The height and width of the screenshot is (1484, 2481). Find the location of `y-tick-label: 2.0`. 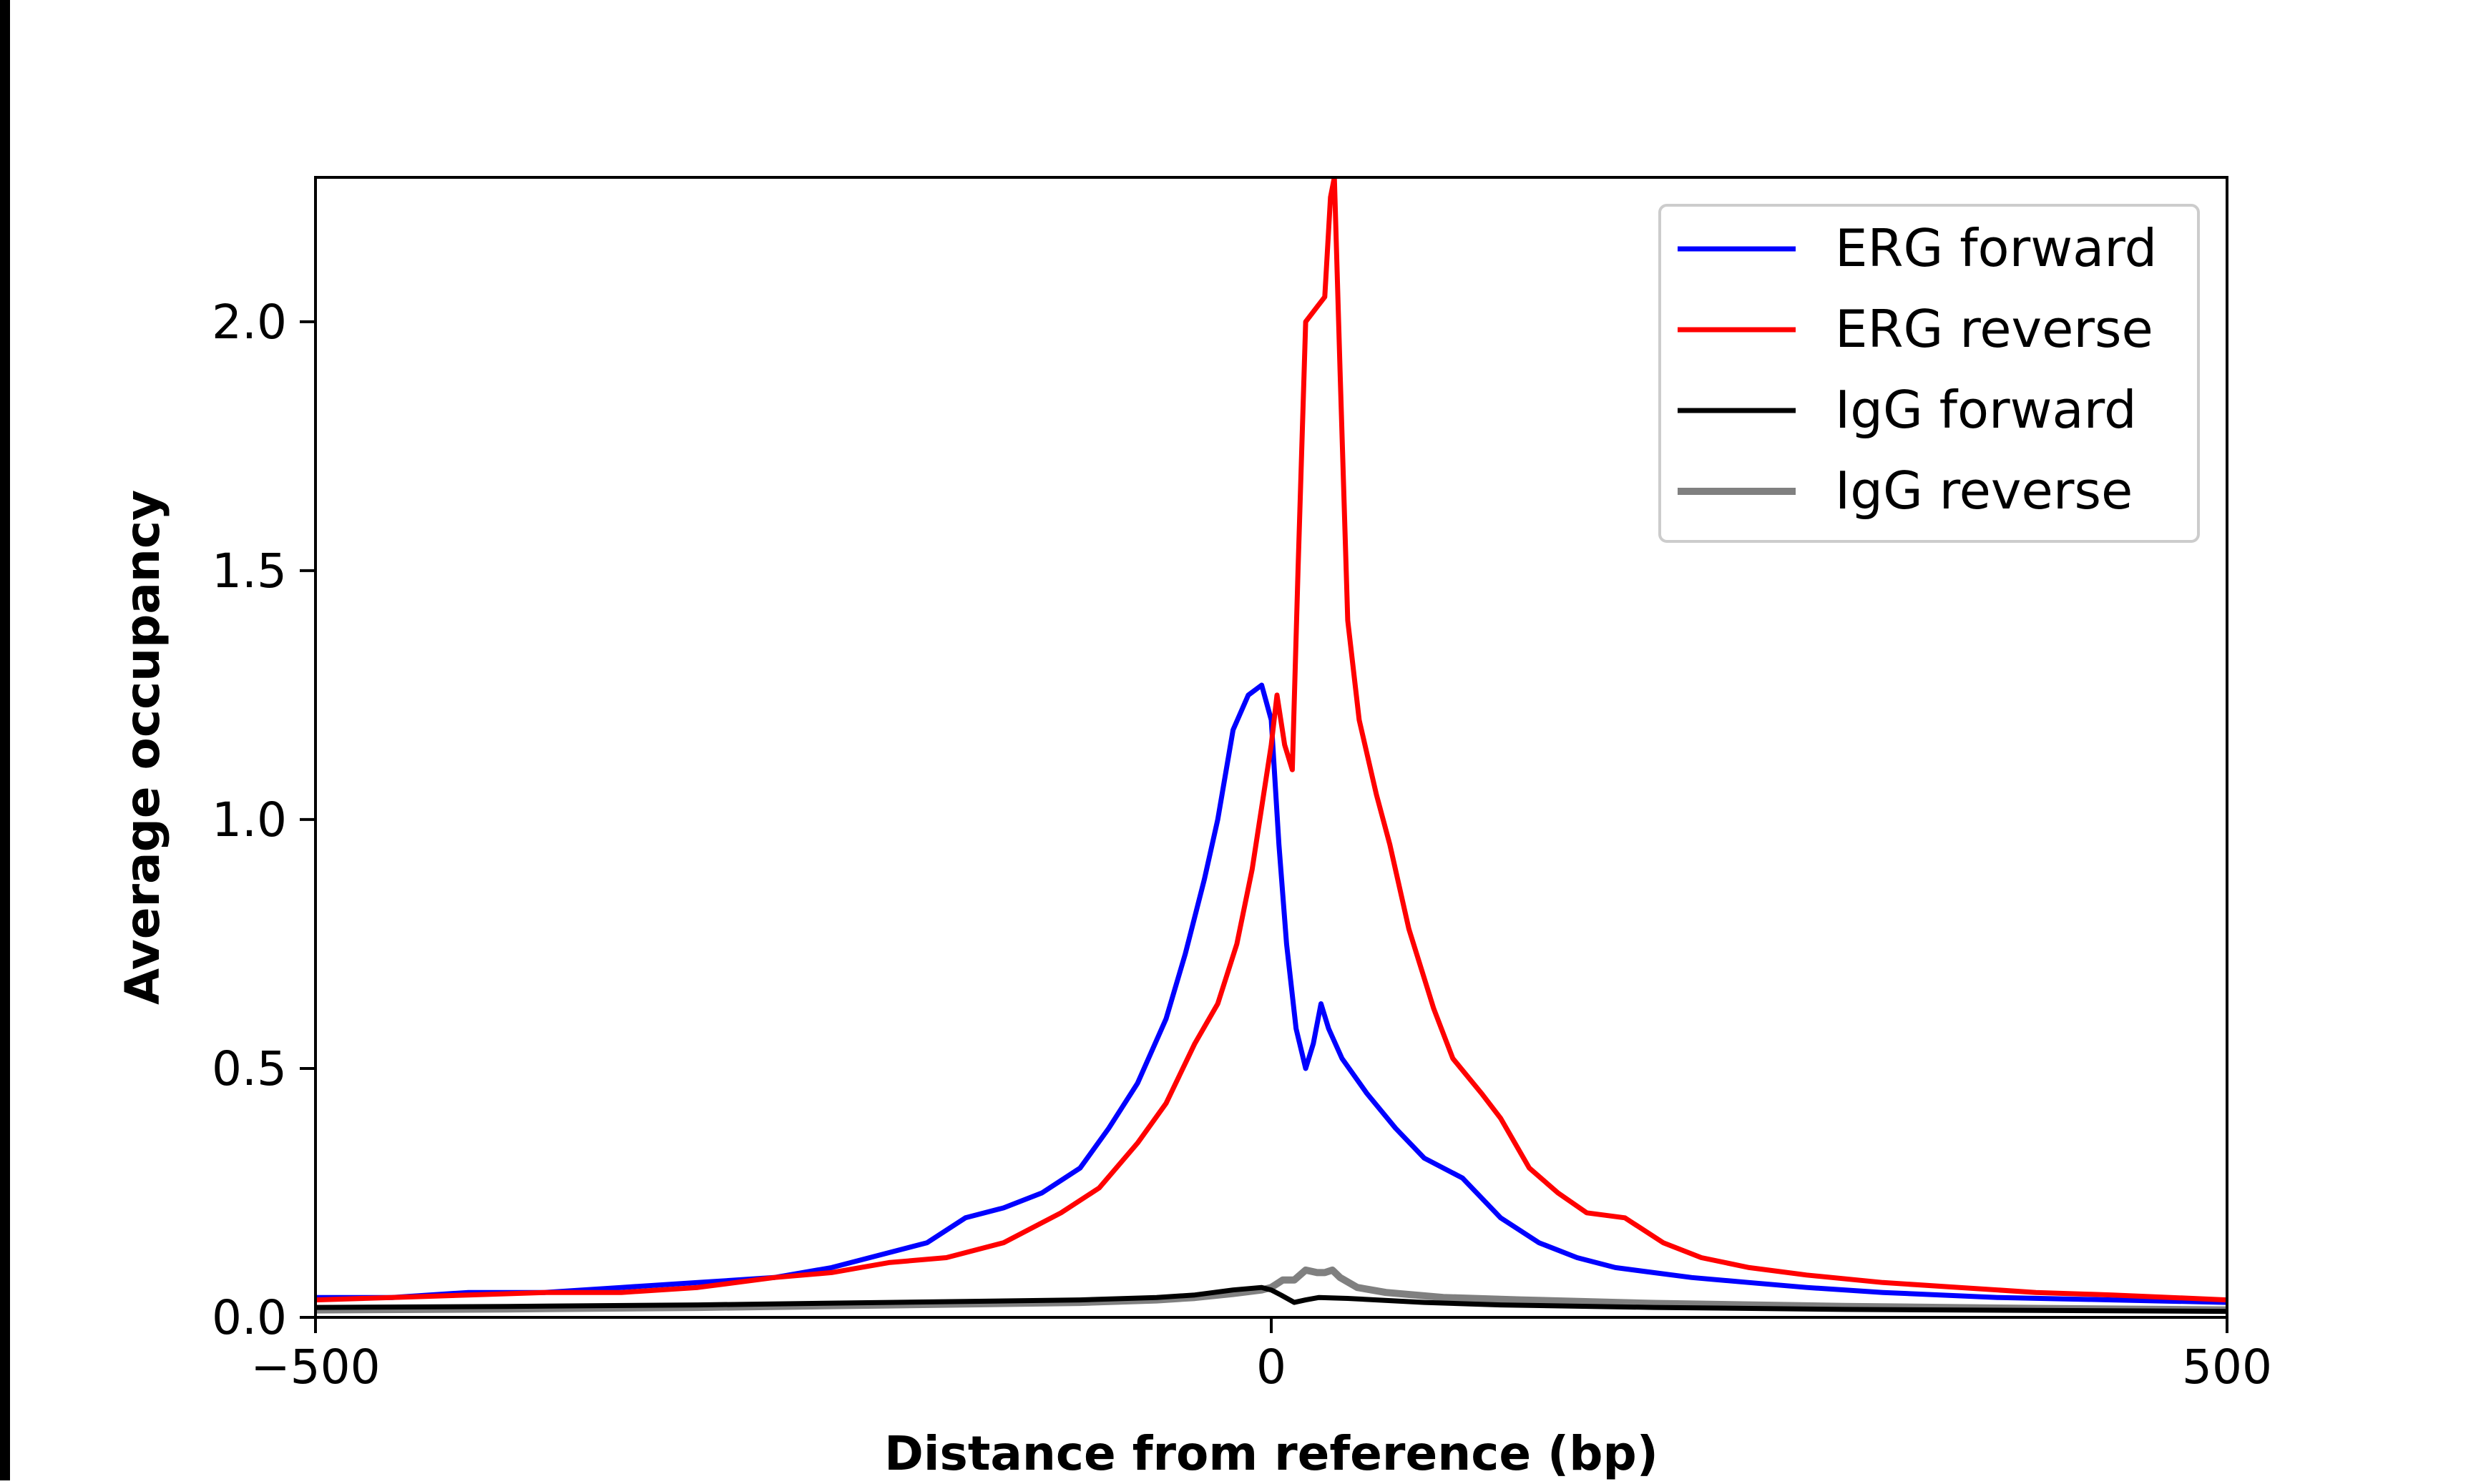

y-tick-label: 2.0 is located at coordinates (250, 323).